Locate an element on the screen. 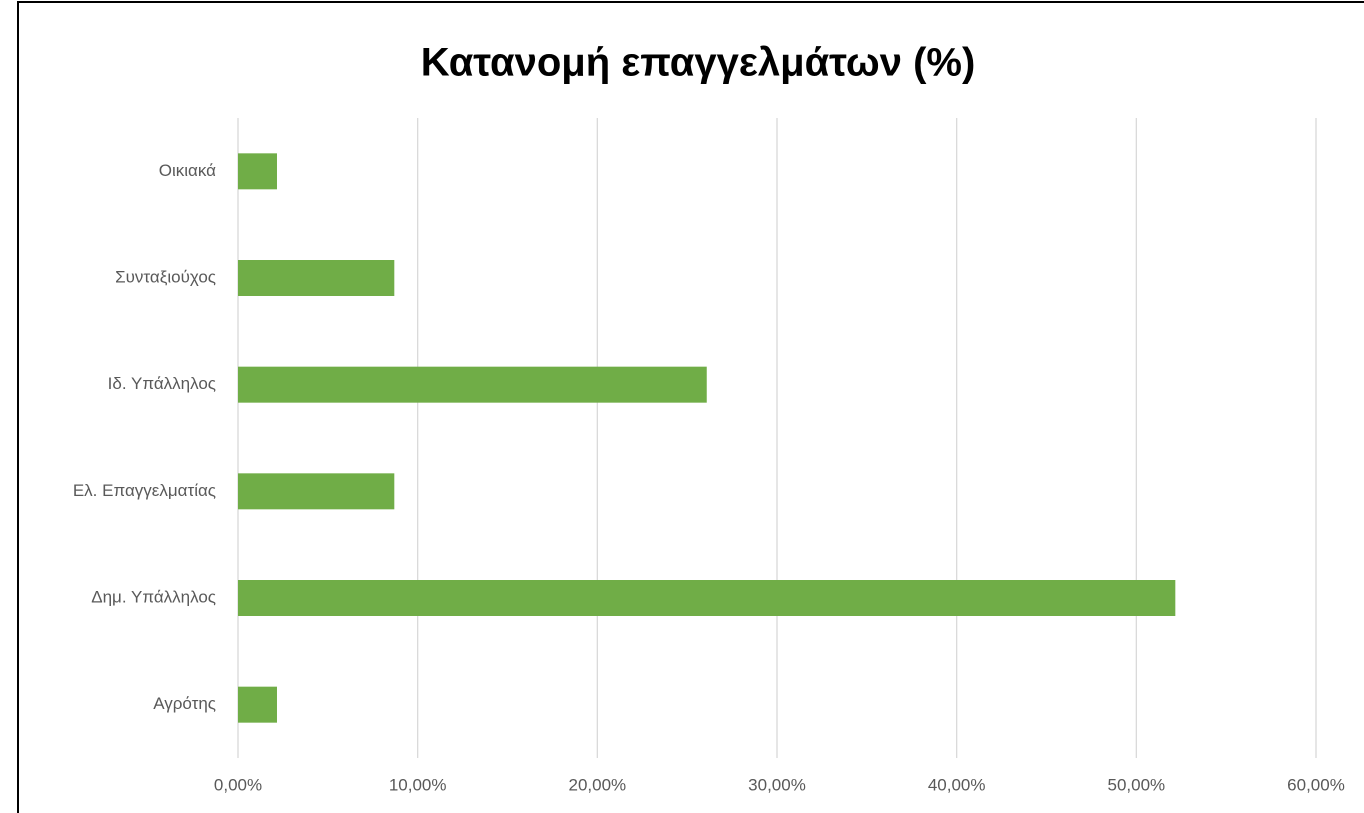 The height and width of the screenshot is (813, 1364). y-tick-label: Ελ. Επαγγελματίας is located at coordinates (144, 490).